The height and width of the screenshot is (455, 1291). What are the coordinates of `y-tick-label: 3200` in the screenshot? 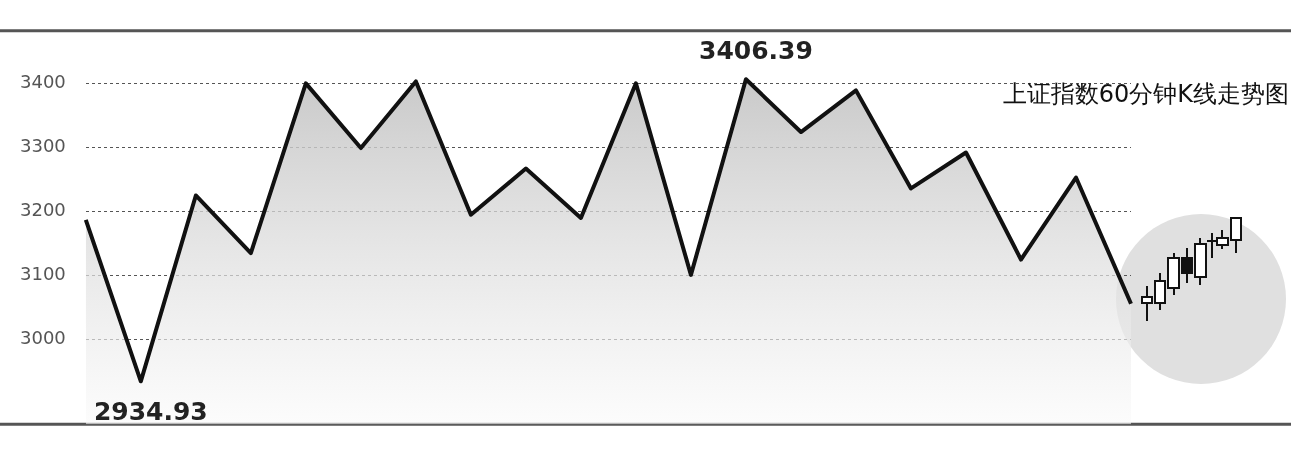 It's located at (43, 210).